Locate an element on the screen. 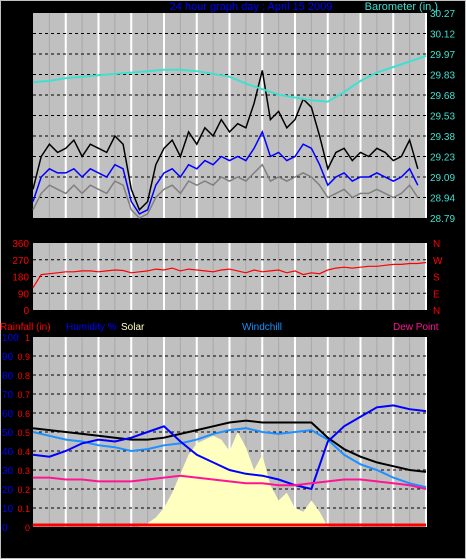 The image size is (466, 559). barometer-tick-label: 29.23 is located at coordinates (442, 158).